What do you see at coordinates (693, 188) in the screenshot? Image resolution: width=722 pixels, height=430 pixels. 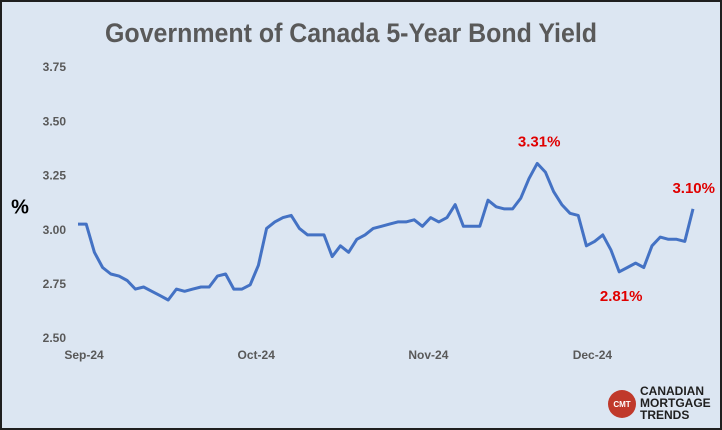 I see `data-label: 3.10%` at bounding box center [693, 188].